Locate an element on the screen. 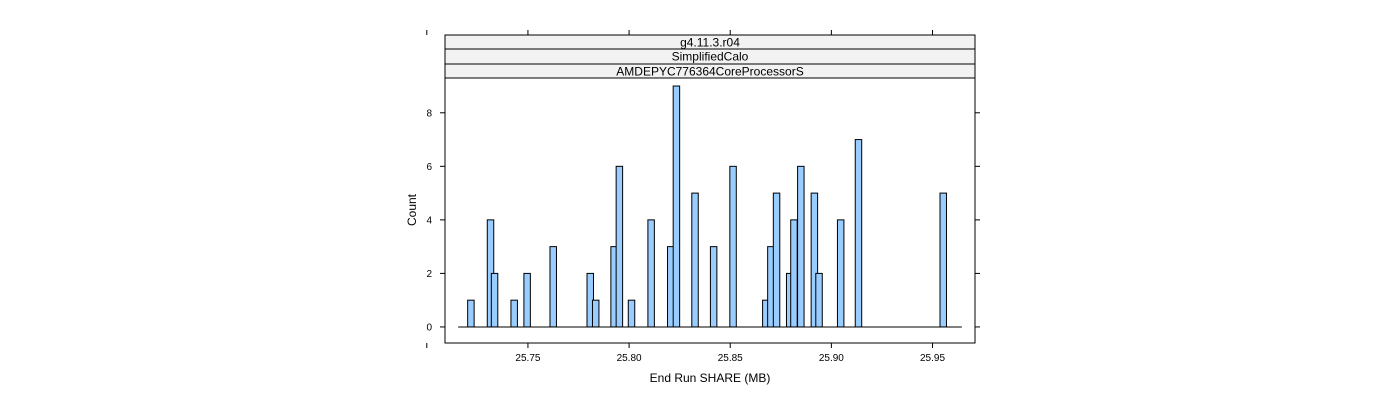 This screenshot has width=1400, height=405. x-axis: 25.75 25.80 25.85 25.90 25.95 is located at coordinates (685, 353).